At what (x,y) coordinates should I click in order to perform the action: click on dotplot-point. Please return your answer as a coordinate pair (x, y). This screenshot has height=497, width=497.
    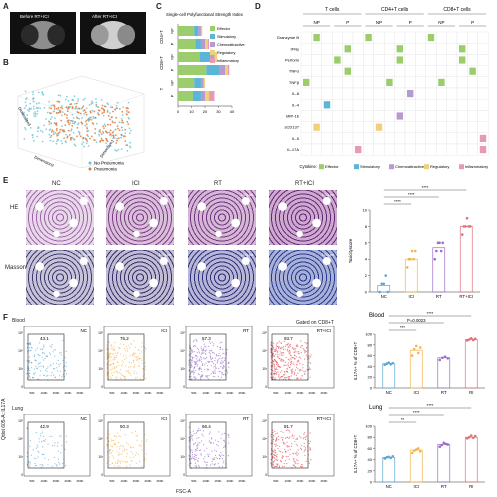
    Looking at the image, I should click on (475, 436).